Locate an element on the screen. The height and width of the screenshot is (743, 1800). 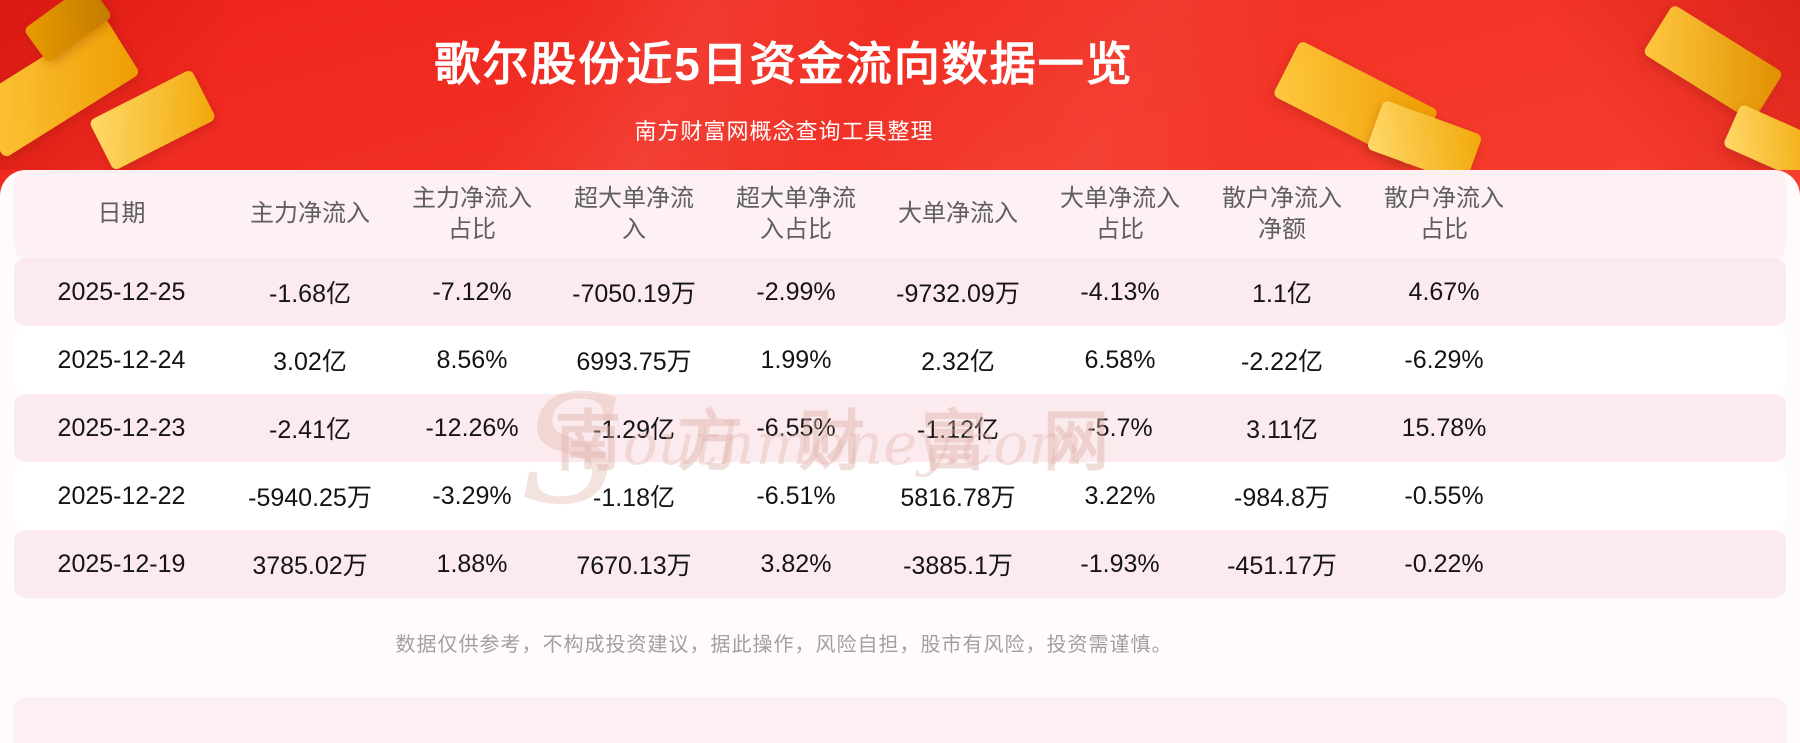
date-cell: 2025-12-19 is located at coordinates (121, 563).